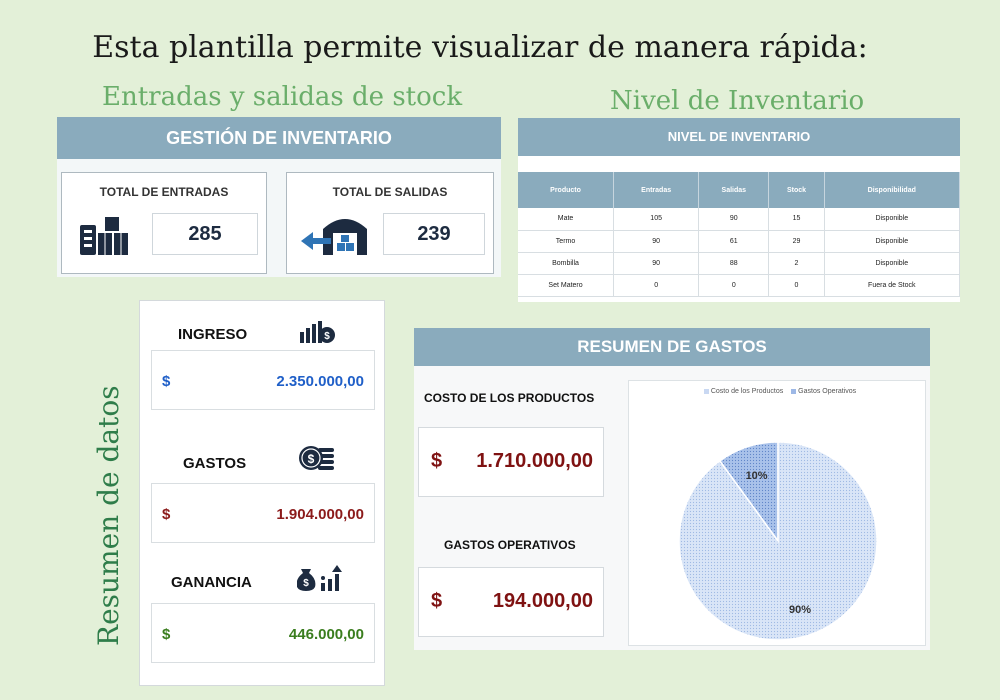 This screenshot has width=1000, height=700. Describe the element at coordinates (213, 334) in the screenshot. I see `ingreso-label: INGRESO` at that location.